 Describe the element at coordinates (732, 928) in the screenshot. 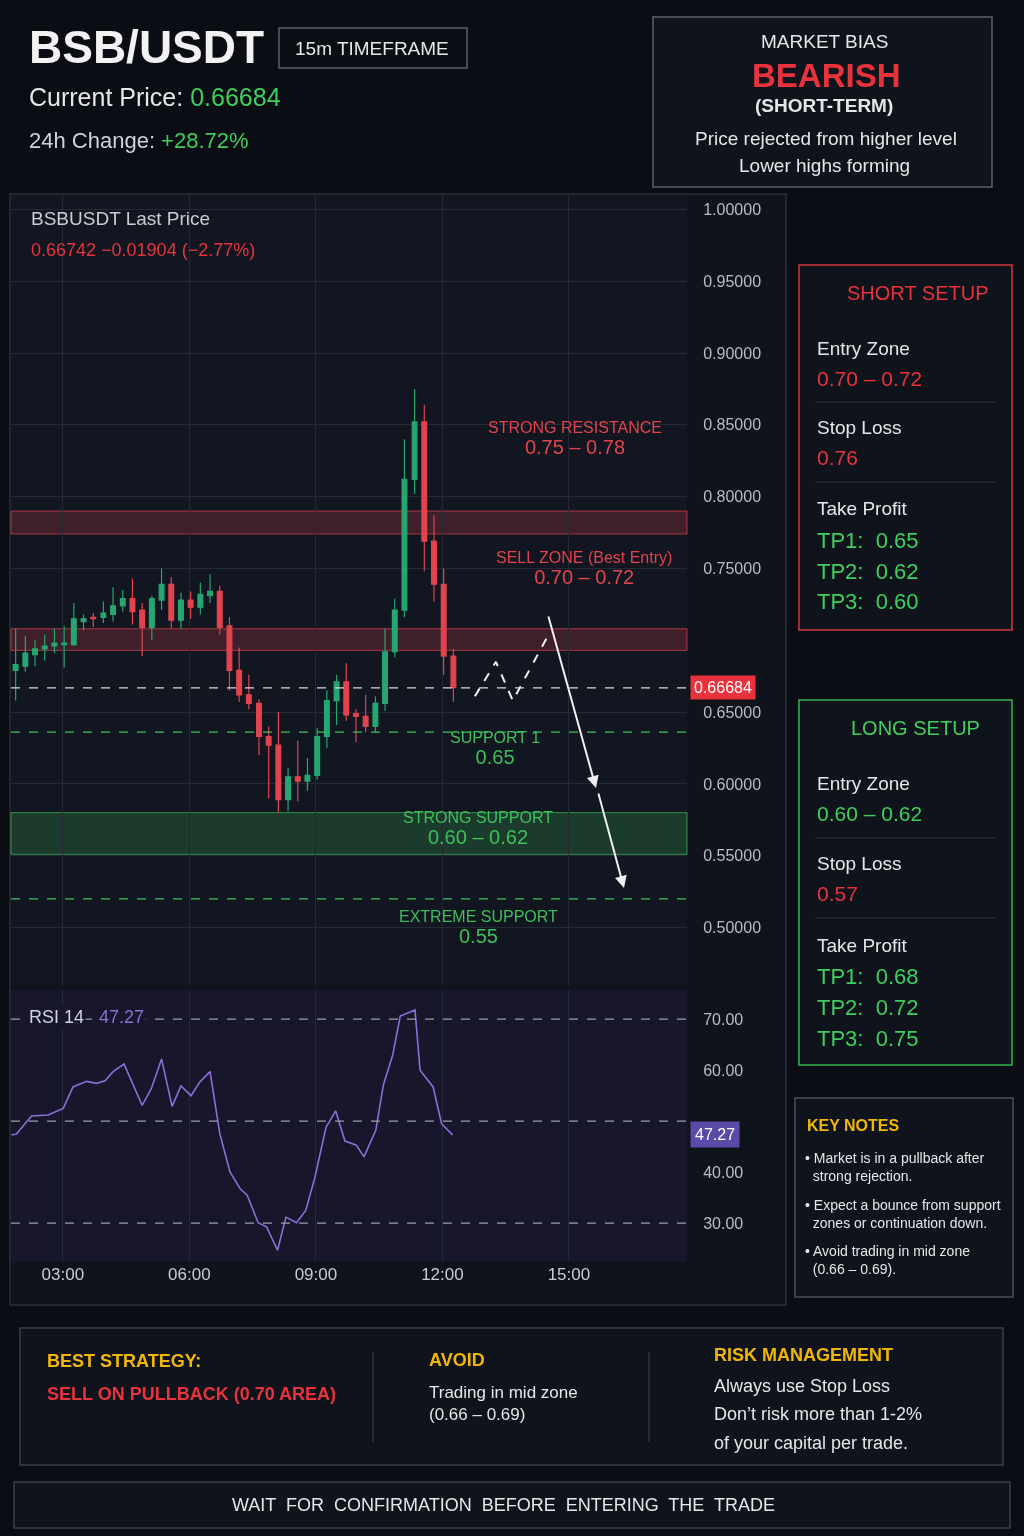

I see `y-tick-label: 0.50000` at that location.